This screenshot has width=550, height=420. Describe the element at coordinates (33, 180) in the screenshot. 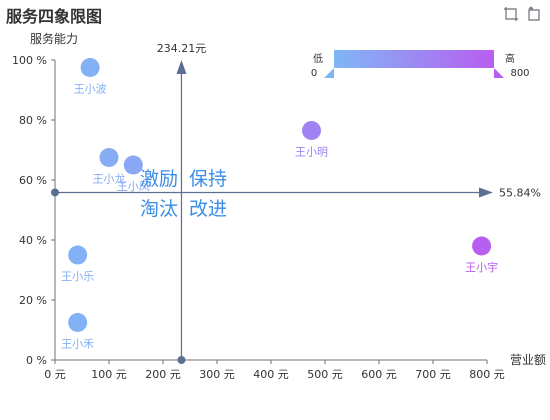

I see `y-tick-label: 60 %` at that location.